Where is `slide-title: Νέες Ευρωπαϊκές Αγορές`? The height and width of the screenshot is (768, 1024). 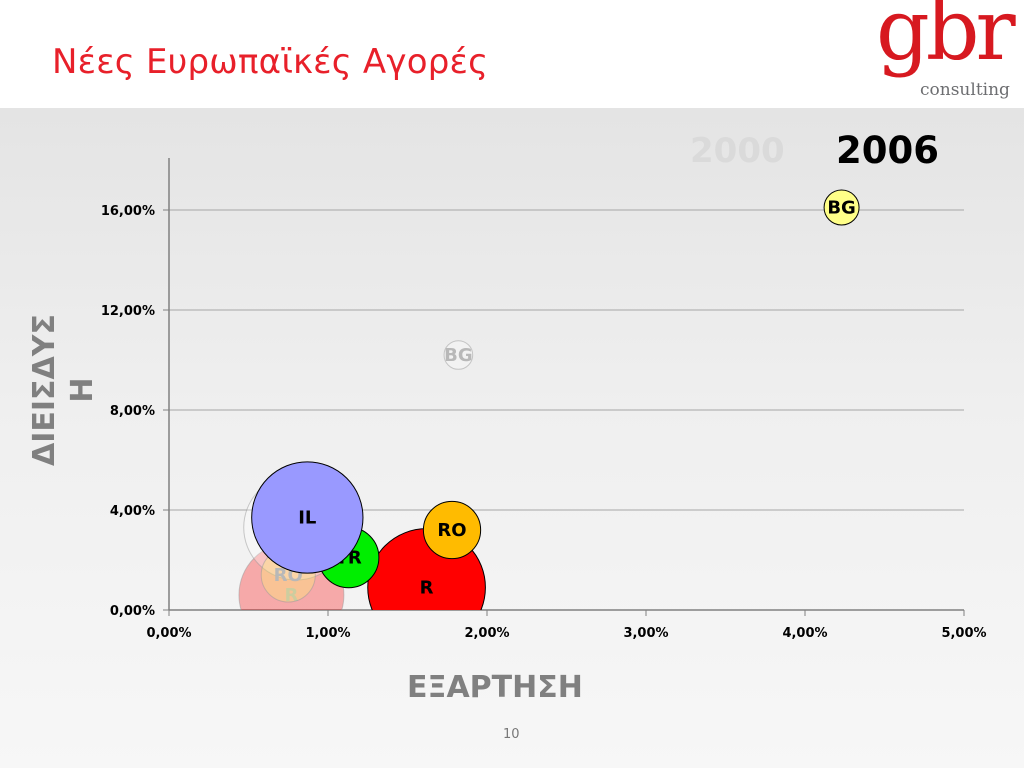
slide-title: Νέες Ευρωπαϊκές Αγορές is located at coordinates (270, 62).